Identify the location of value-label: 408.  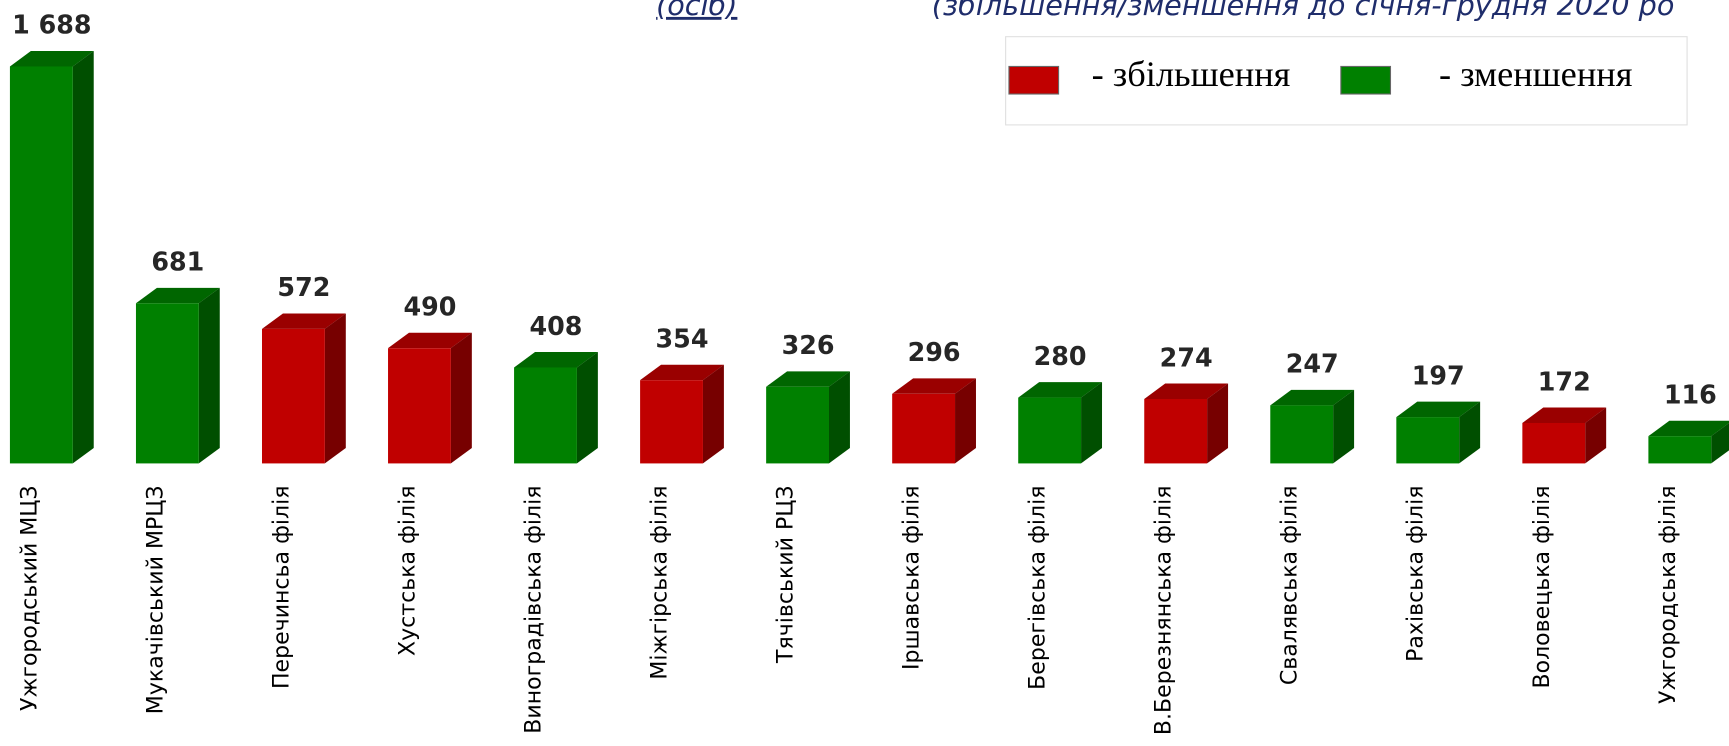
(556, 326).